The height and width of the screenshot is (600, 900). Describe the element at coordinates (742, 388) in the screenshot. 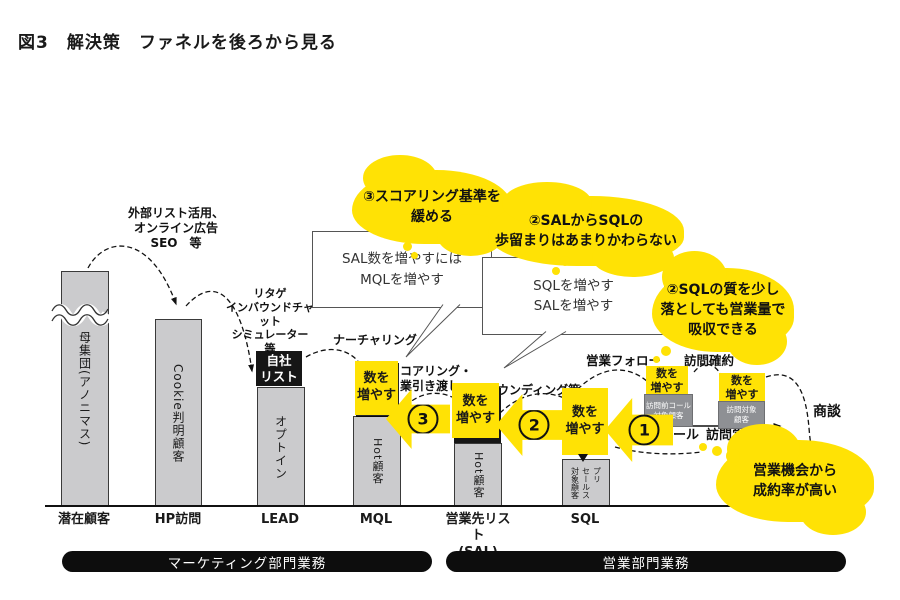

I see `increase-box-visit: 数を 増やす` at that location.